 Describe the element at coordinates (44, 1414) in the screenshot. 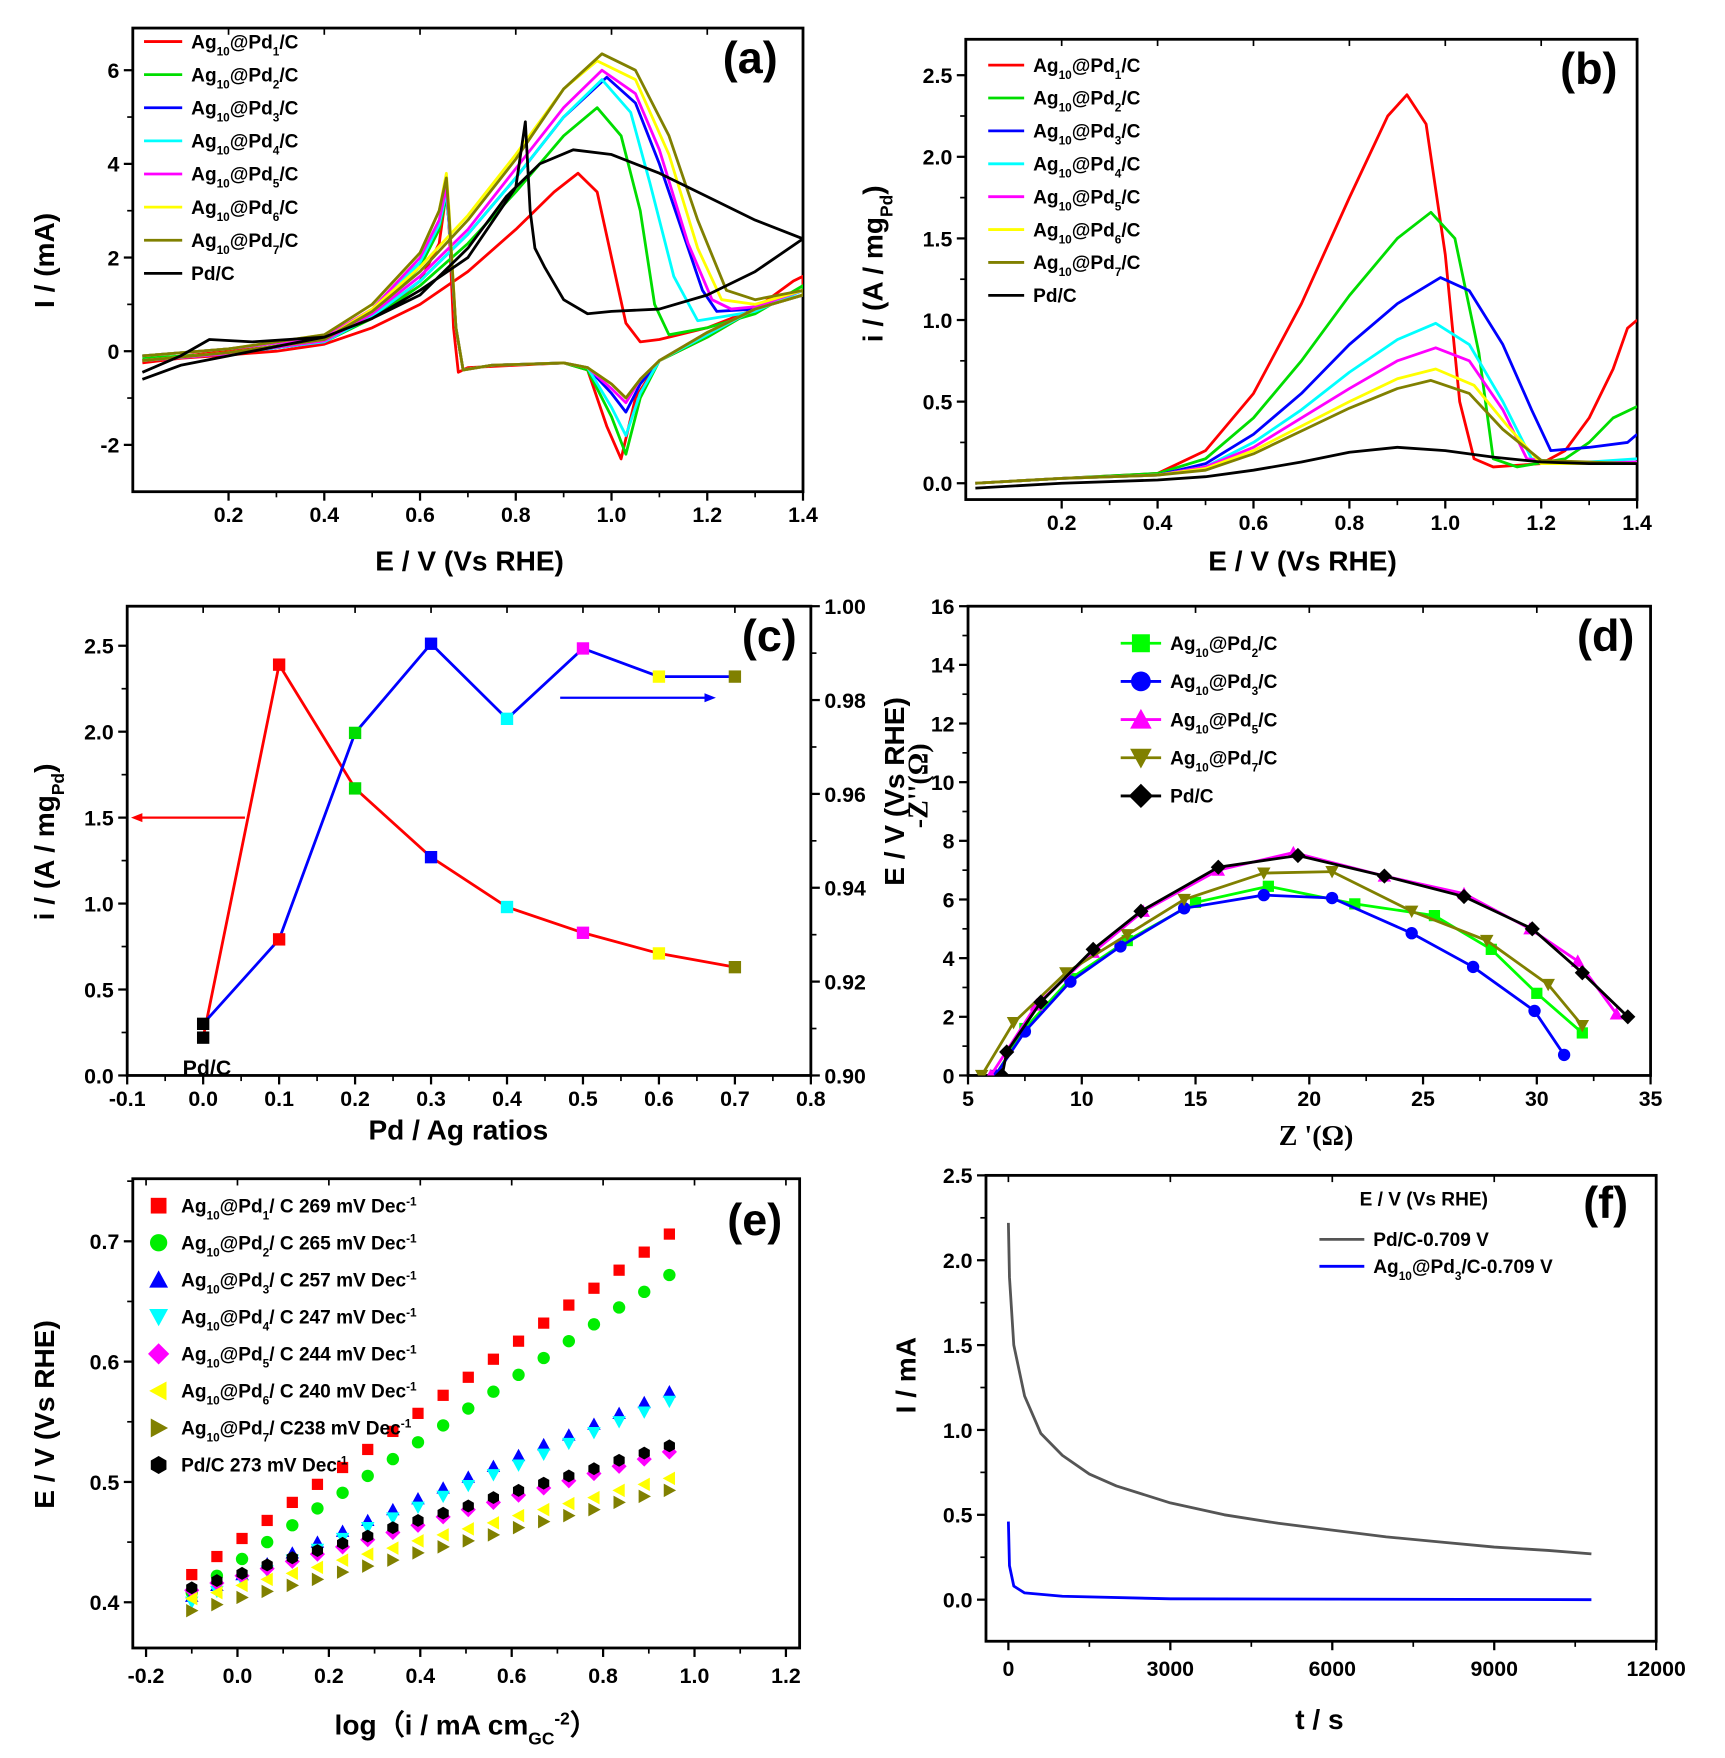

I see `y-axis-title: E / V (Vs RHE)` at that location.